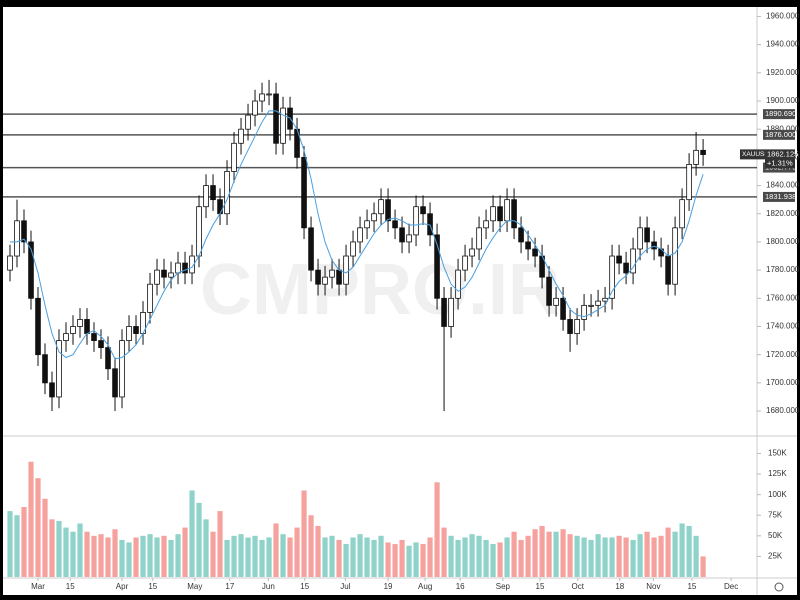 The height and width of the screenshot is (600, 800). I want to click on x-tick-label: 16, so click(460, 586).